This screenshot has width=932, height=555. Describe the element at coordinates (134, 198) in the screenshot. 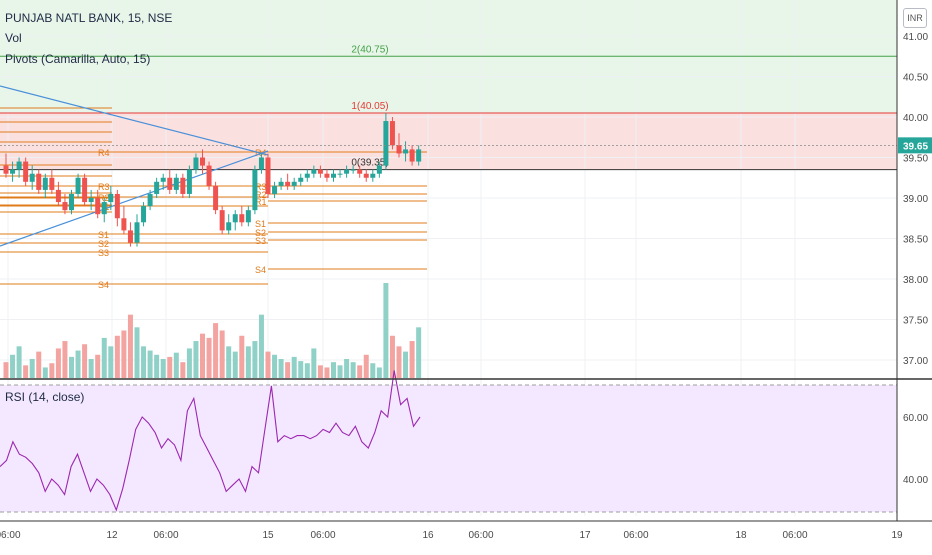

I see `trend-line-up` at that location.